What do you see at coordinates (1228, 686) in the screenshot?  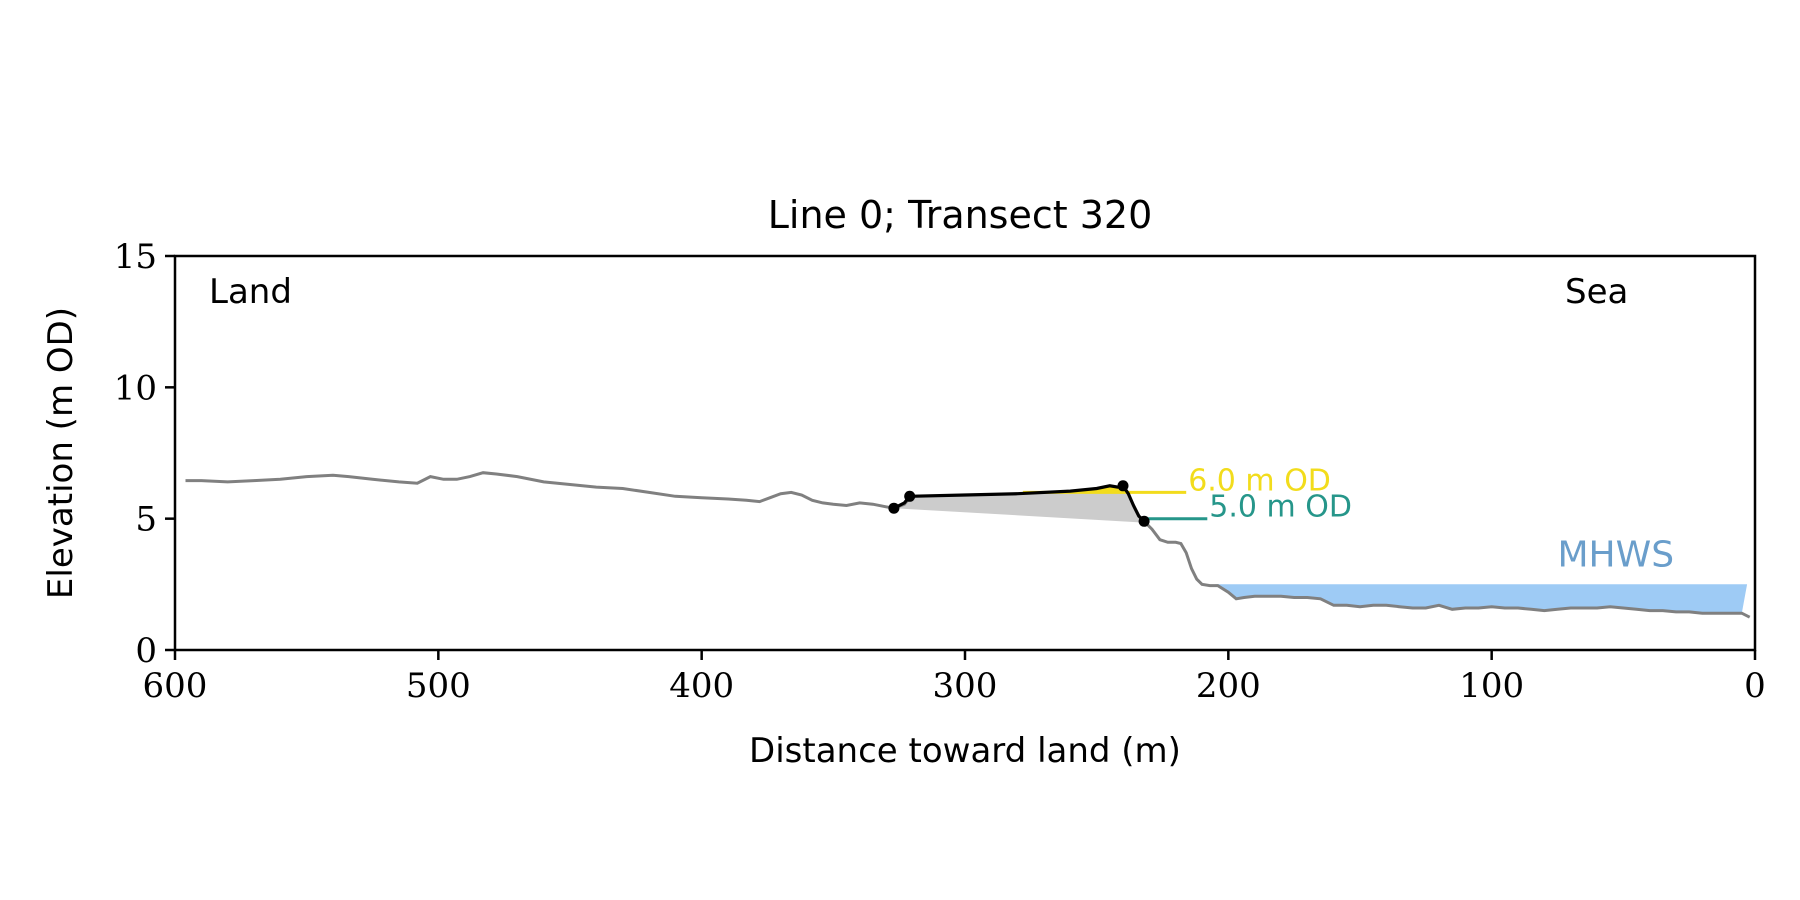 I see `x-tick-label-4: 200` at bounding box center [1228, 686].